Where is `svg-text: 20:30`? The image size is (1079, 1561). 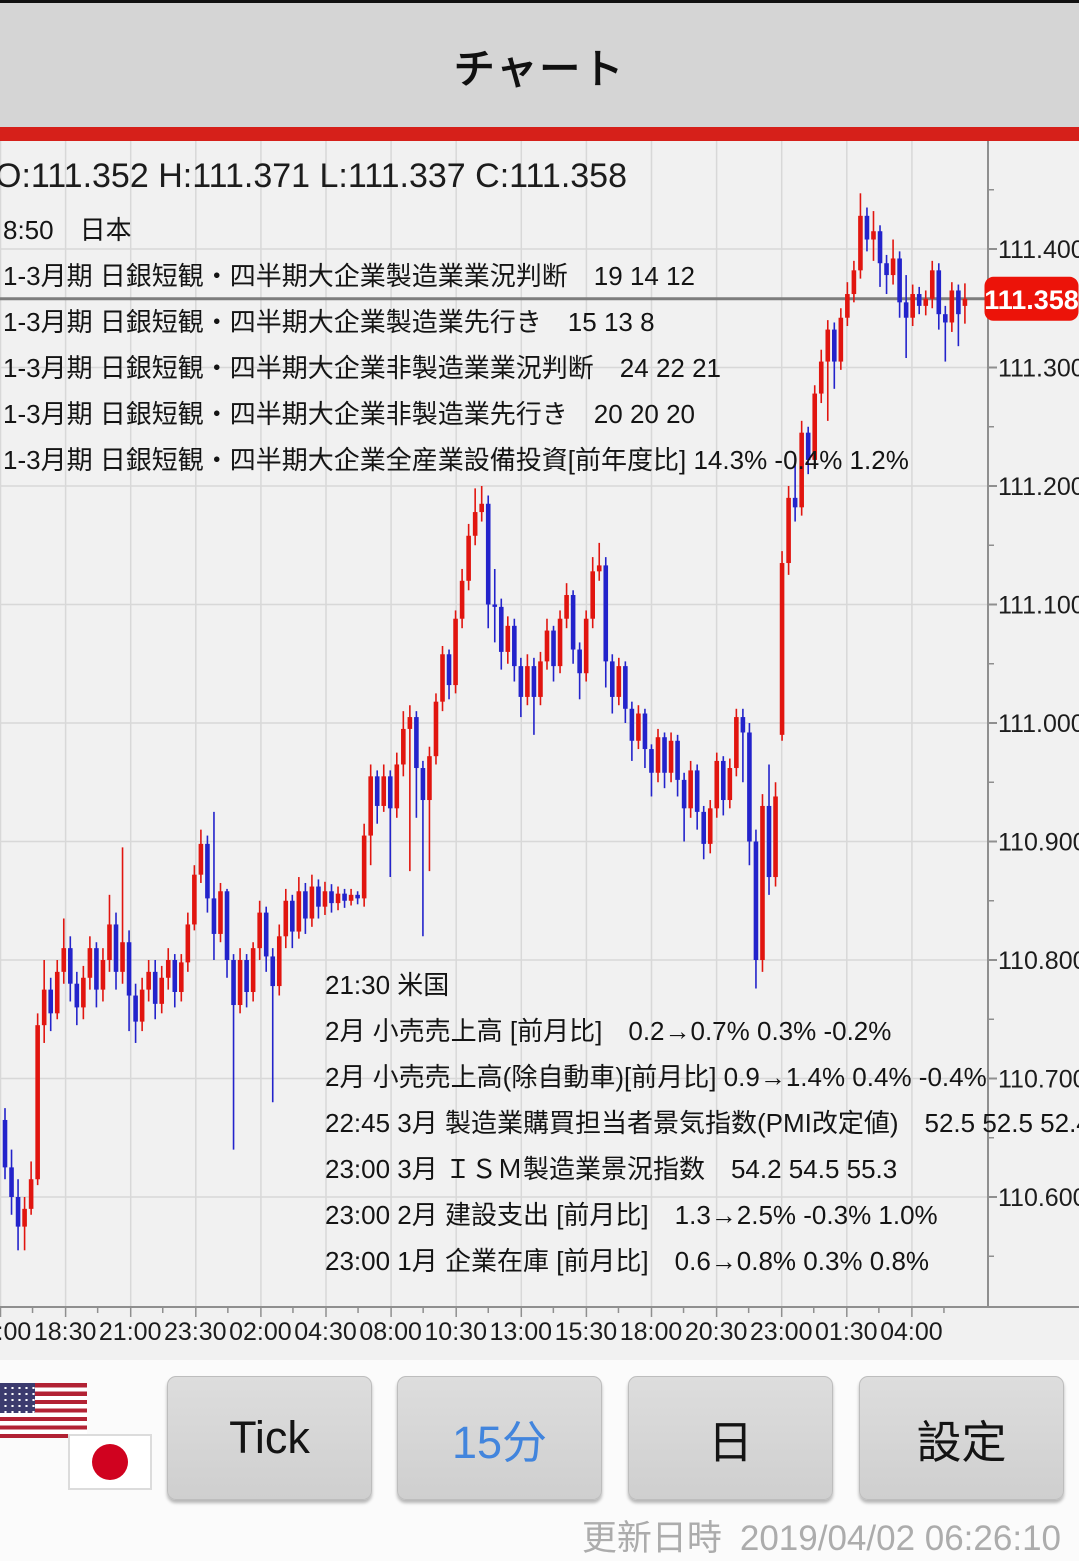
svg-text: 20:30 is located at coordinates (716, 1332).